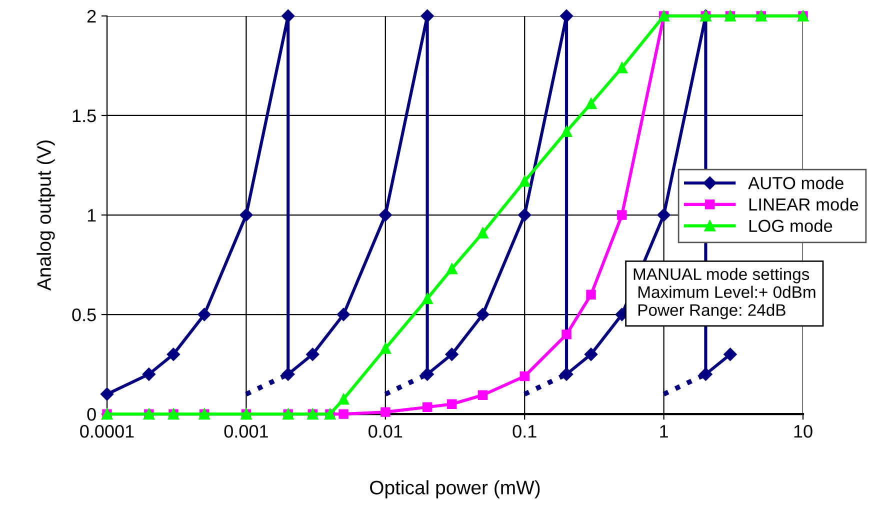 The height and width of the screenshot is (515, 870). What do you see at coordinates (796, 183) in the screenshot?
I see `legend-label: AUTO mode` at bounding box center [796, 183].